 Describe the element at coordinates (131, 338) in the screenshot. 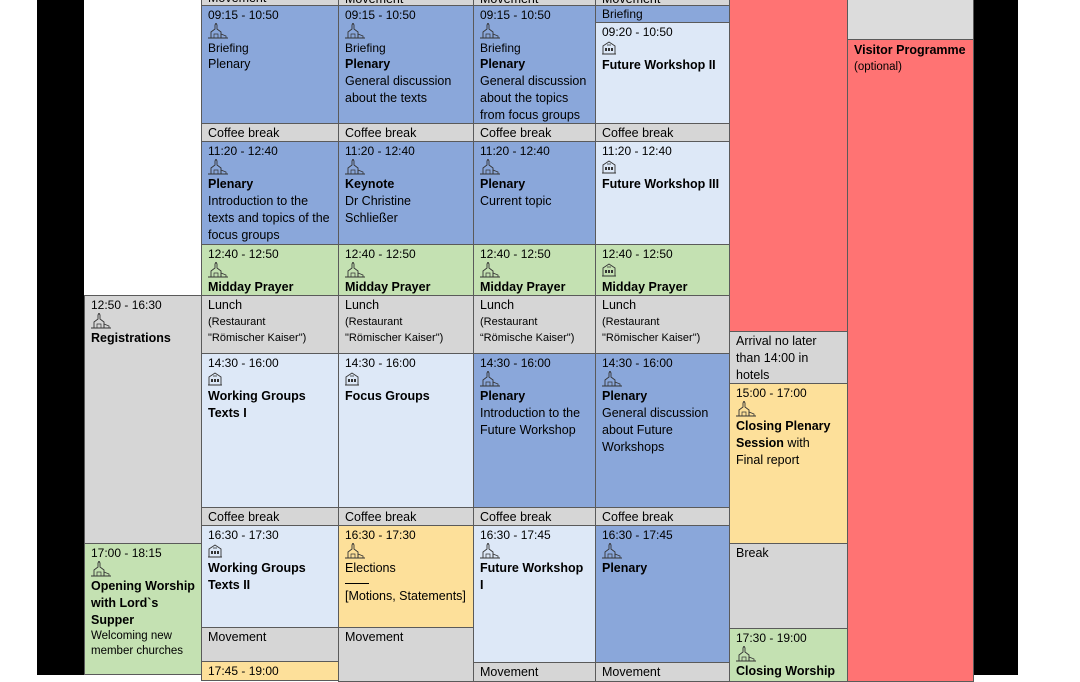

I see `event-title: Registrations` at that location.